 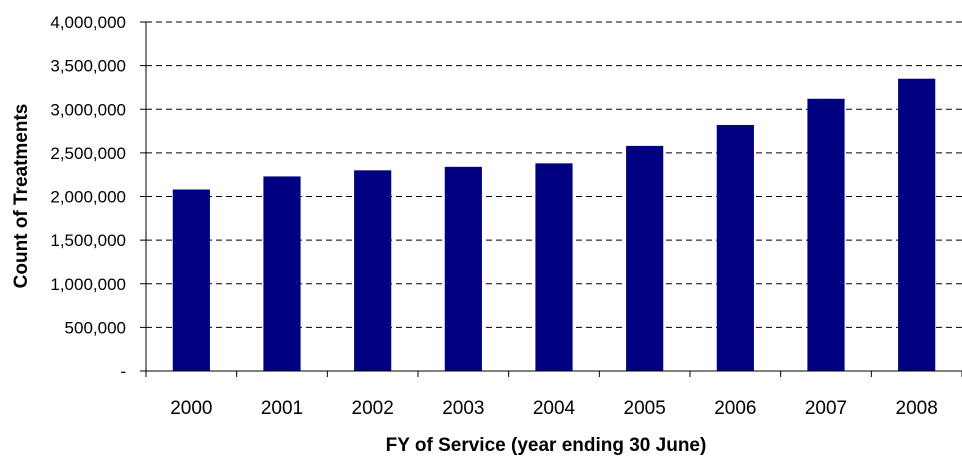 What do you see at coordinates (826, 408) in the screenshot?
I see `x-tick-label: 2007` at bounding box center [826, 408].